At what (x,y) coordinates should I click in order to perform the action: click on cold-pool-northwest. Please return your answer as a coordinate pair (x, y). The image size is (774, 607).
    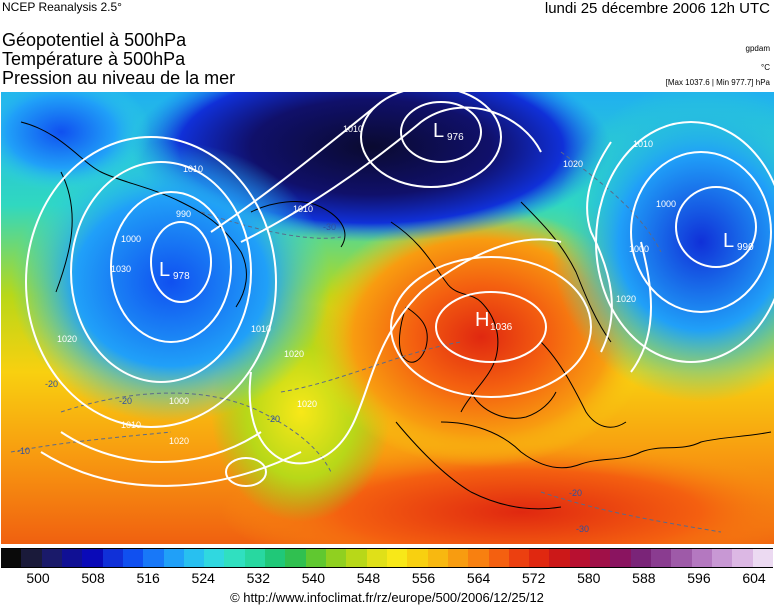
    Looking at the image, I should click on (76, 142).